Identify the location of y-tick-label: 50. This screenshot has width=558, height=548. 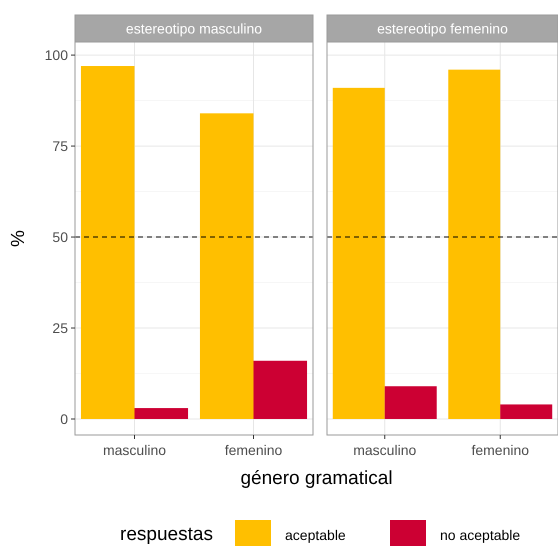
(60, 237).